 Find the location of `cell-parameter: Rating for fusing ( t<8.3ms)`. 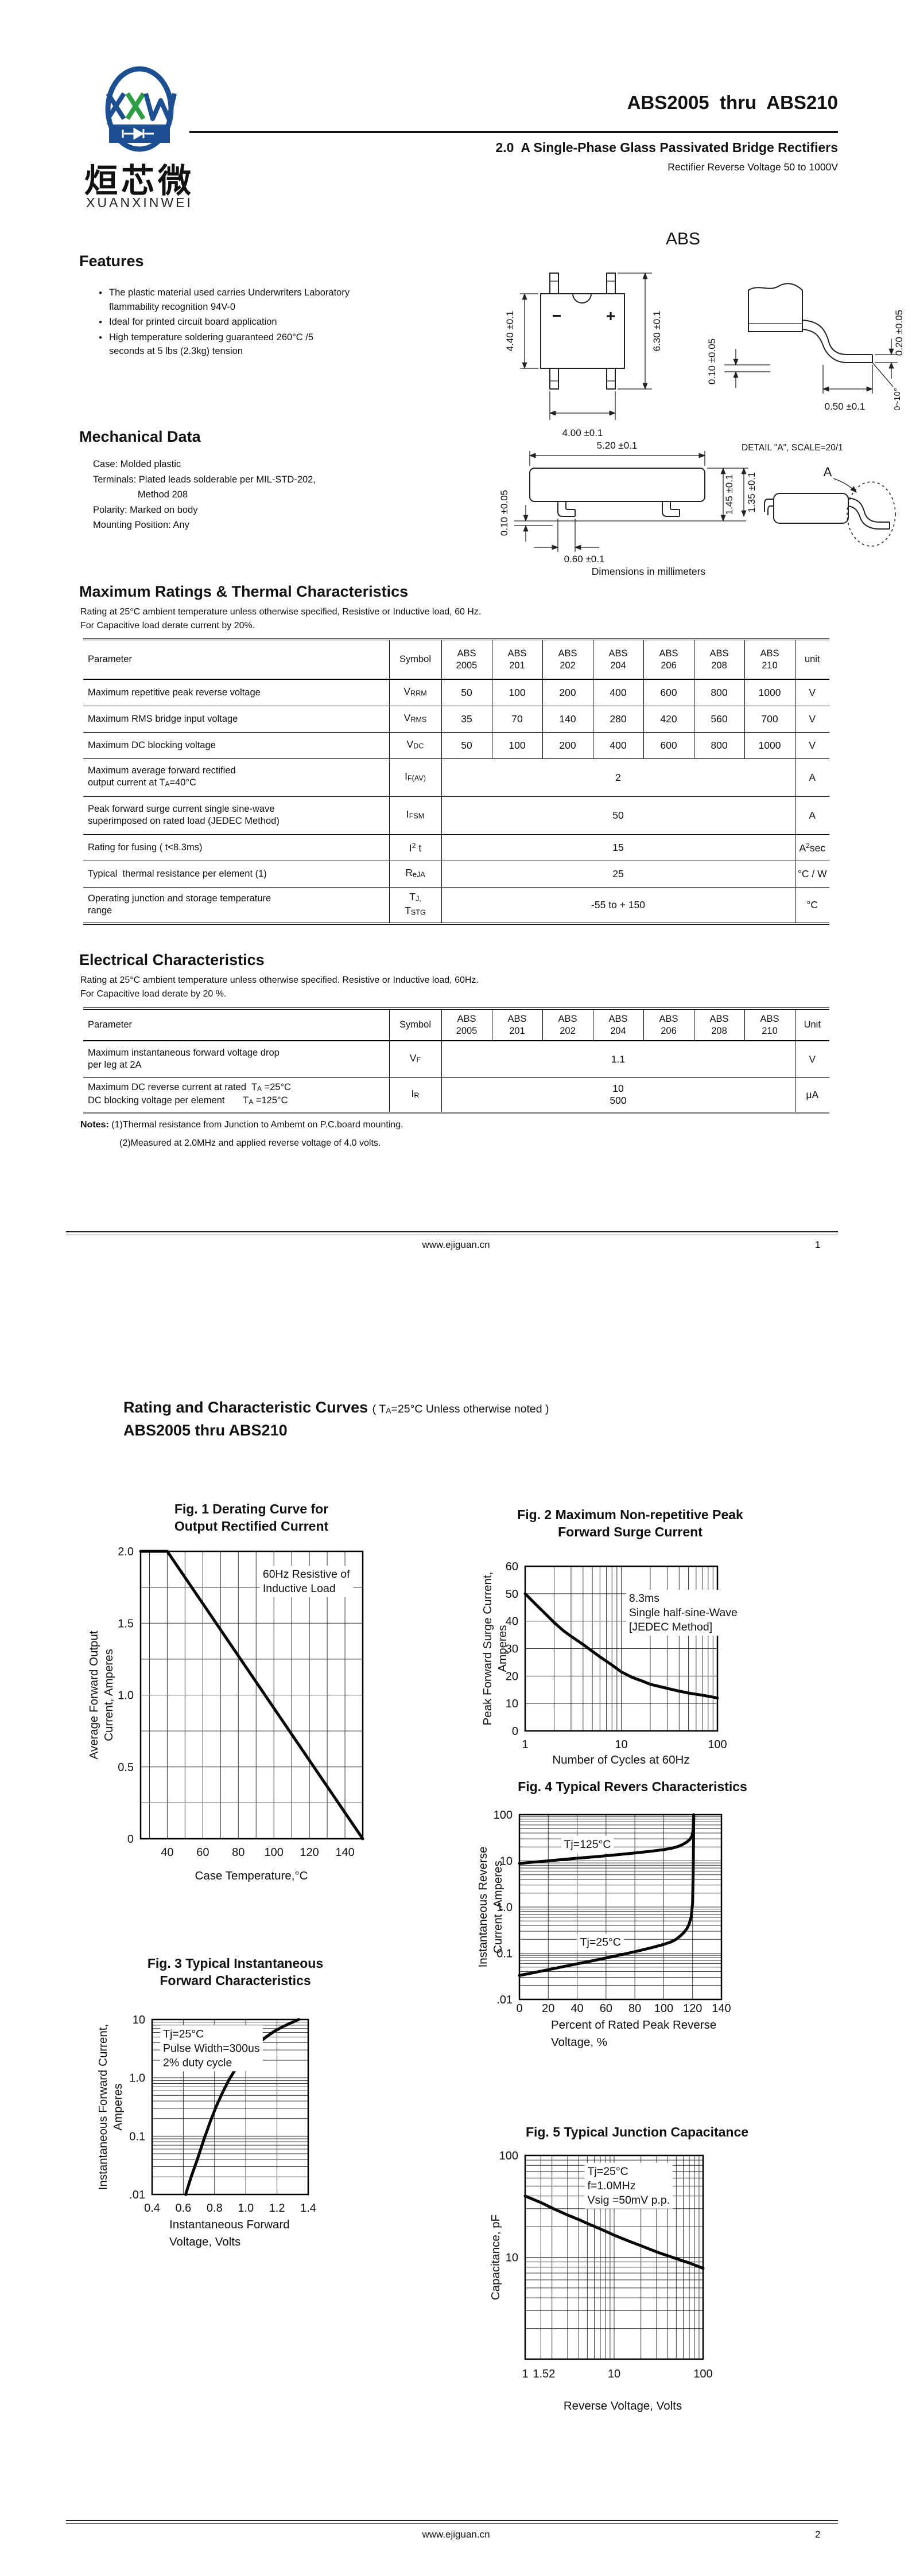

cell-parameter: Rating for fusing ( t<8.3ms) is located at coordinates (236, 848).